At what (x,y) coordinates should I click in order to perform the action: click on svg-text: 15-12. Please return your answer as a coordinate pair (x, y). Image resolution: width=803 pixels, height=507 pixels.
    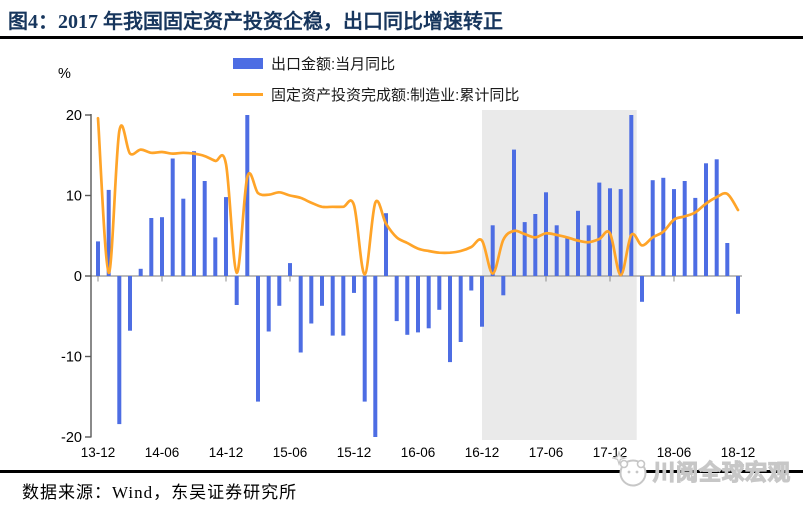
    Looking at the image, I should click on (354, 452).